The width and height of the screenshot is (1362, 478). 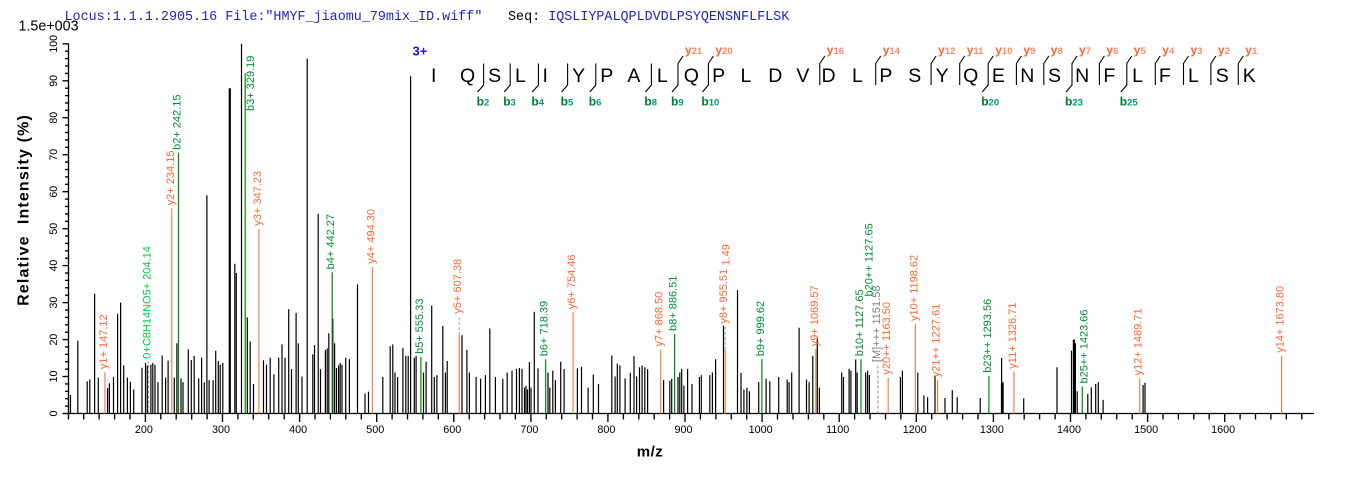 What do you see at coordinates (567, 102) in the screenshot?
I see `svg-text: b5` at bounding box center [567, 102].